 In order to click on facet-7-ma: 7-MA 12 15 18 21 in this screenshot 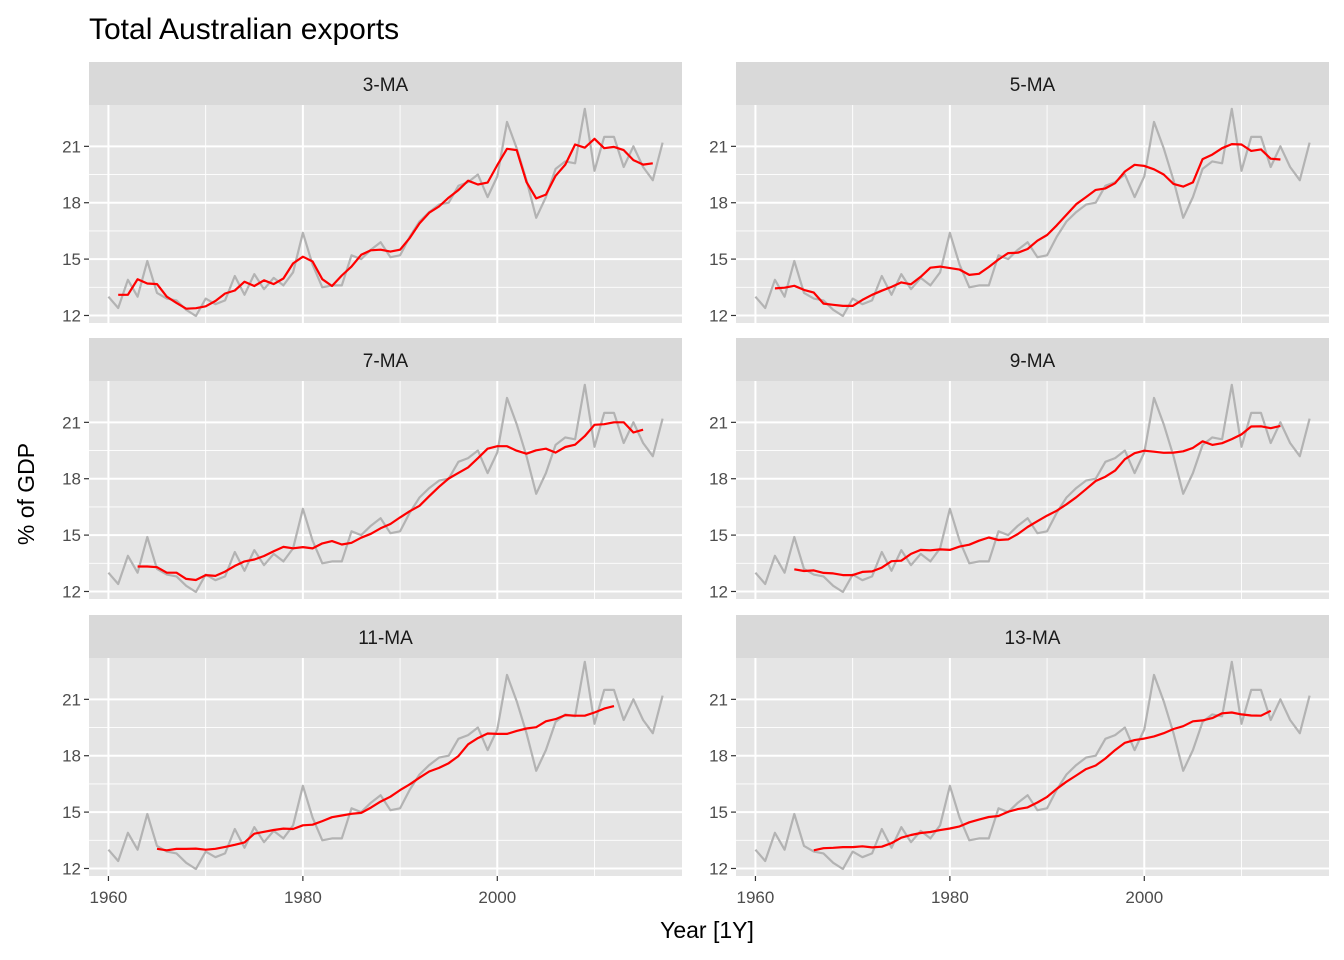, I will do `click(372, 469)`.